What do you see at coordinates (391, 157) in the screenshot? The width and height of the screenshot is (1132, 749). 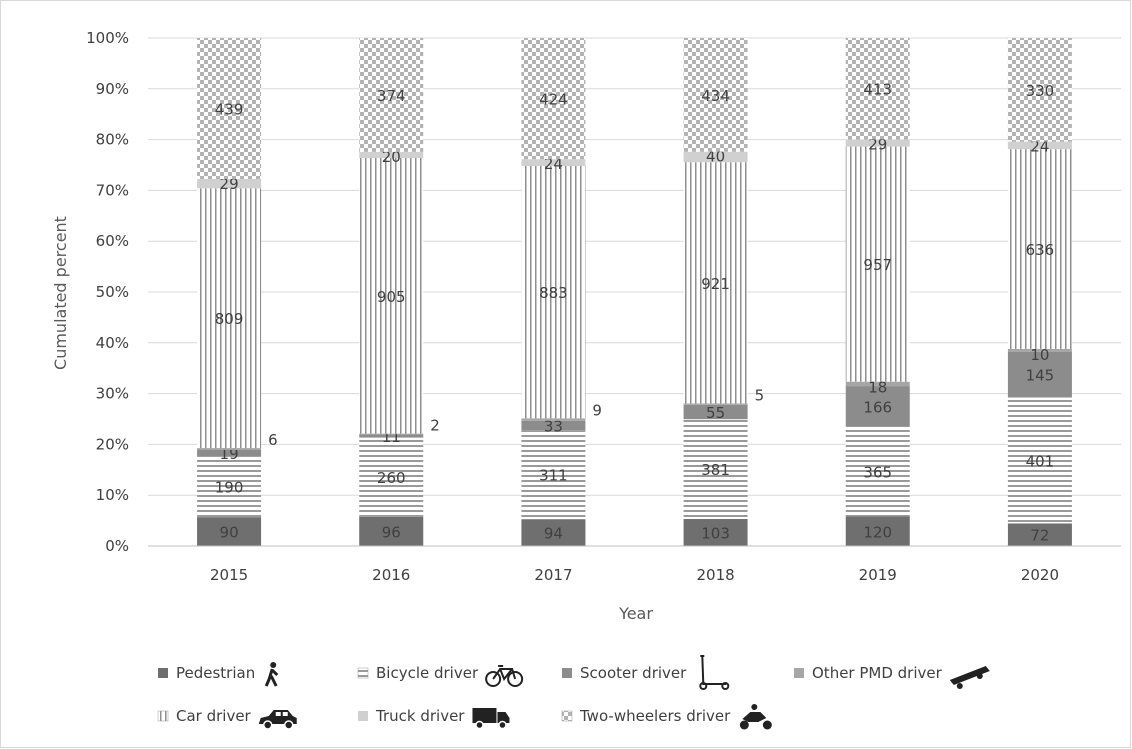 I see `data-label: 20` at bounding box center [391, 157].